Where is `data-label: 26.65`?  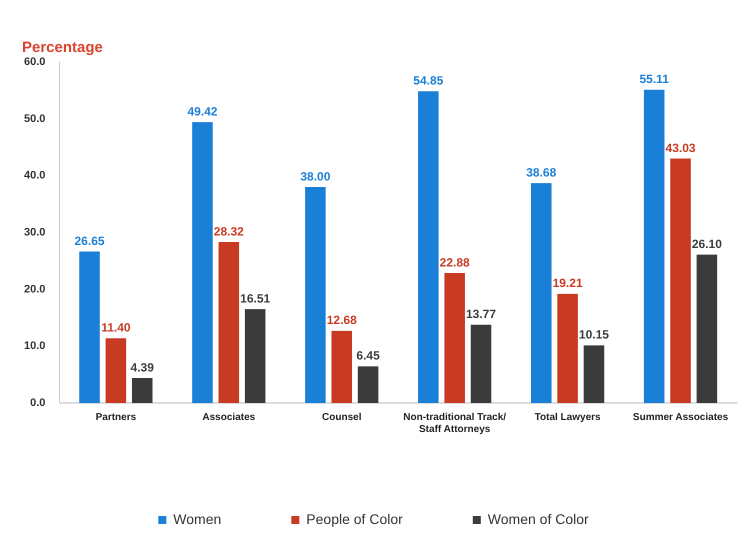 data-label: 26.65 is located at coordinates (89, 241).